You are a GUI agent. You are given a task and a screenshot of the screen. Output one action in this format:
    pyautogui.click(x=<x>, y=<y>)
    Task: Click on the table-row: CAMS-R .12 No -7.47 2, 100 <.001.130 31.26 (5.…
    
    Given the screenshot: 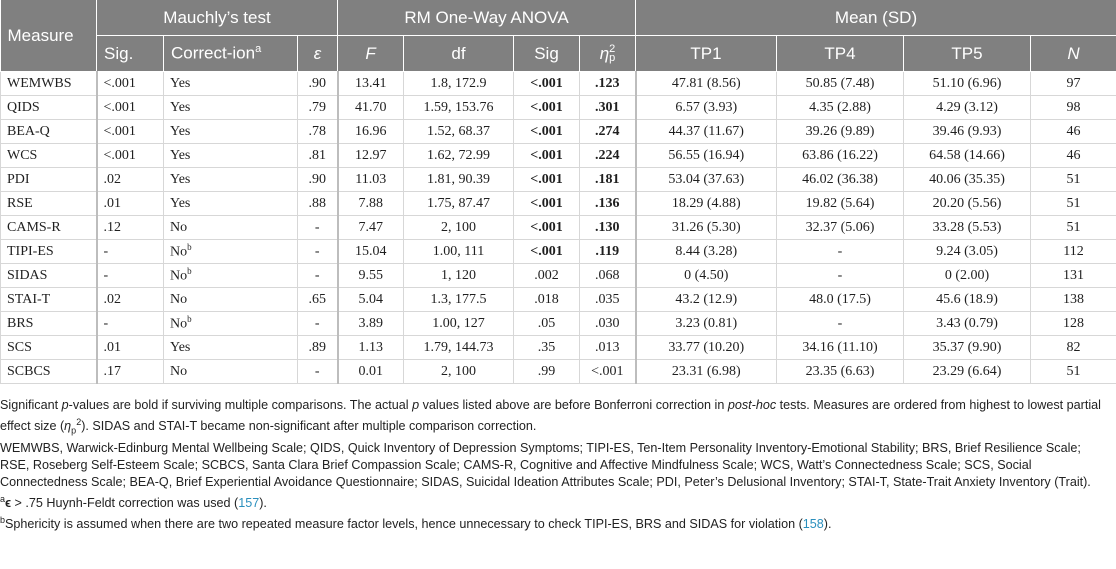 What is the action you would take?
    pyautogui.click(x=558, y=227)
    